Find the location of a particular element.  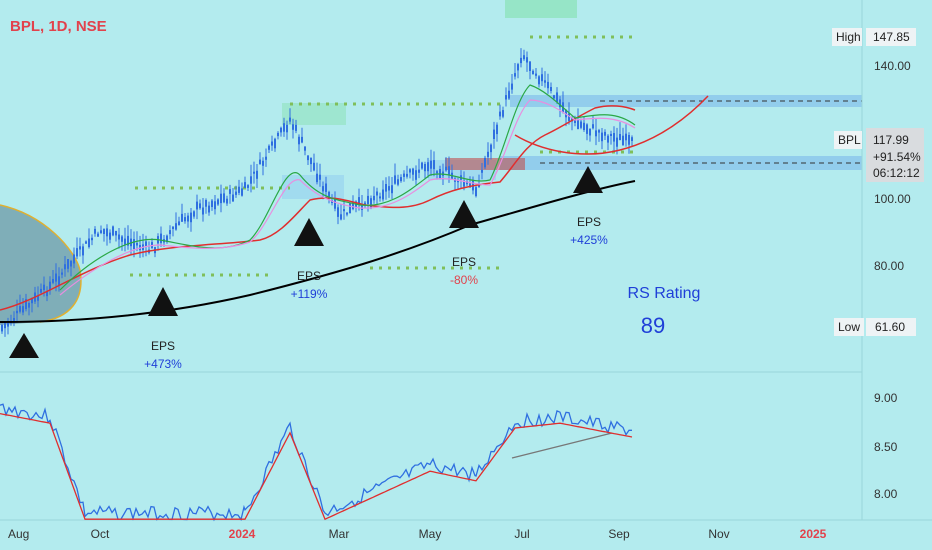

symbol-tag-box is located at coordinates (848, 140).